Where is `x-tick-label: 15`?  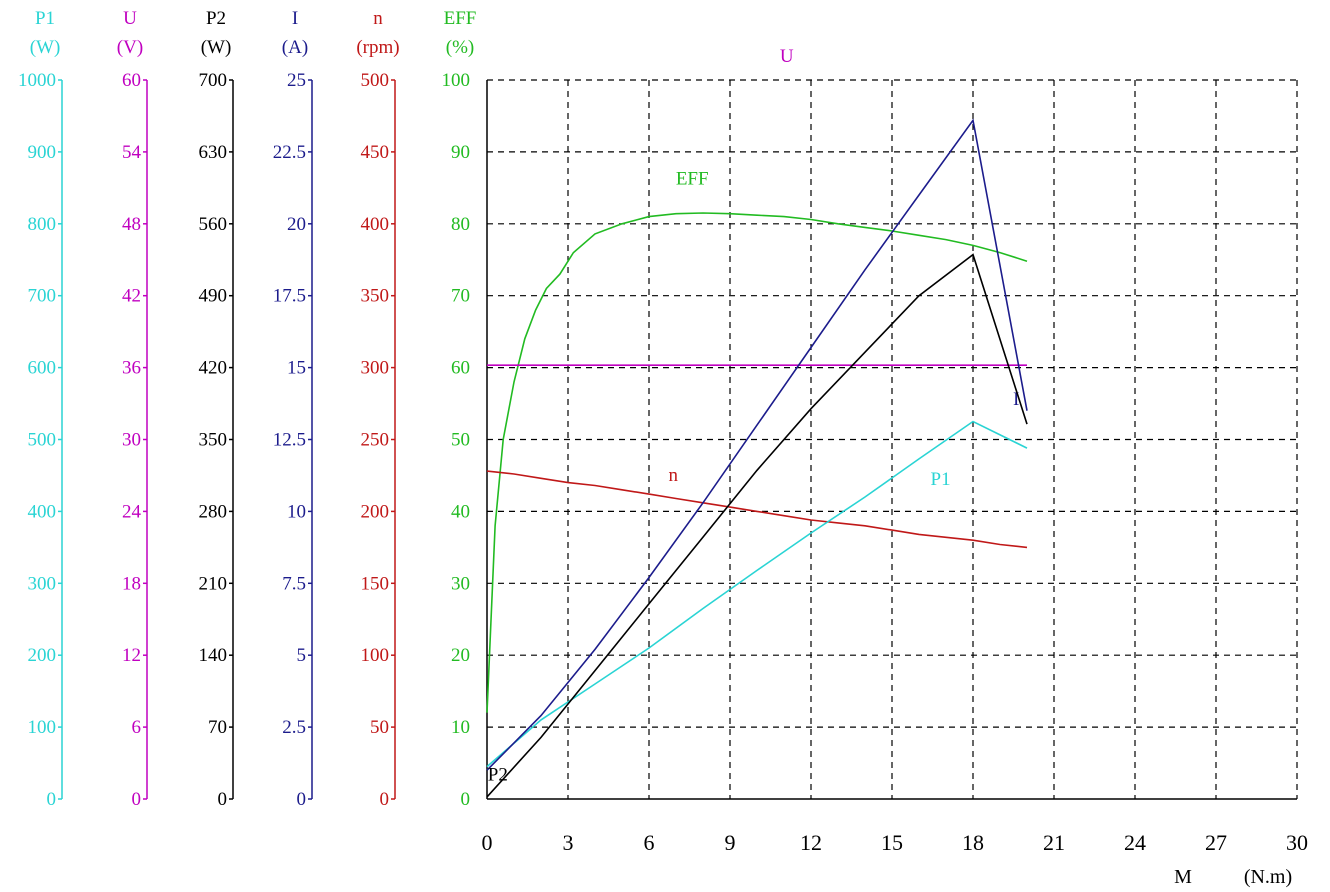 x-tick-label: 15 is located at coordinates (892, 842).